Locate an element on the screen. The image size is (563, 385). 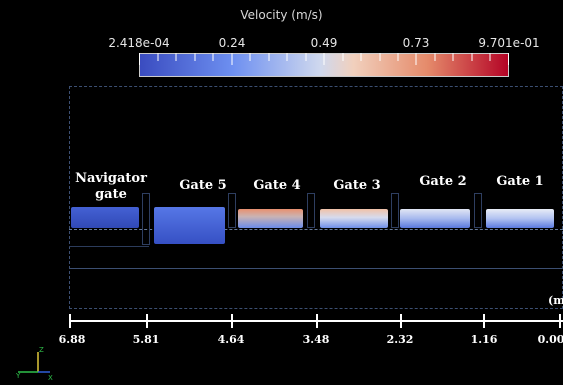
gate3-pool is located at coordinates (354, 218).